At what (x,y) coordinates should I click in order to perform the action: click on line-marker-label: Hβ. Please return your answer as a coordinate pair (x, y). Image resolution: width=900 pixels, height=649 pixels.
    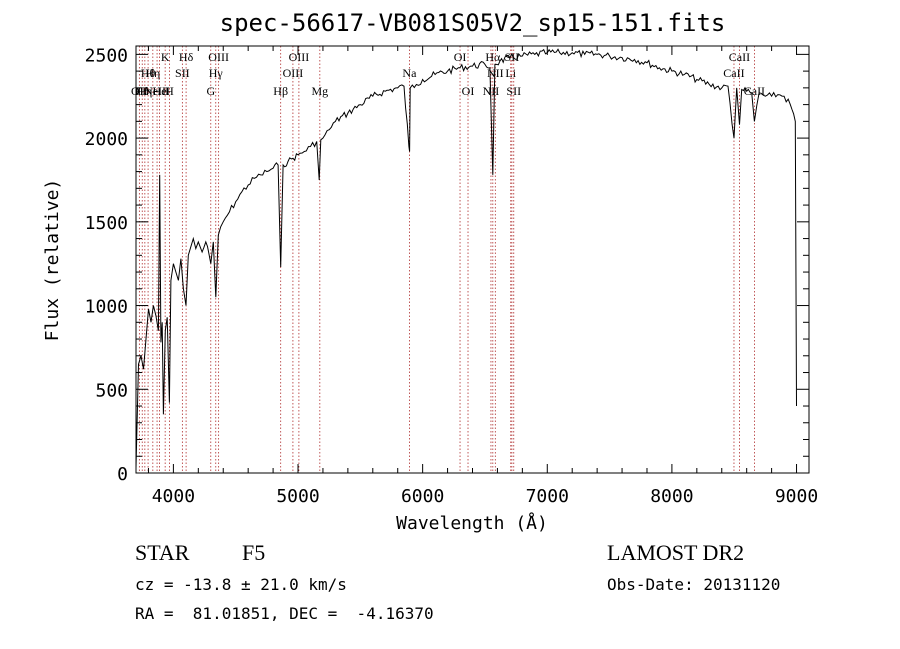
    Looking at the image, I should click on (280, 91).